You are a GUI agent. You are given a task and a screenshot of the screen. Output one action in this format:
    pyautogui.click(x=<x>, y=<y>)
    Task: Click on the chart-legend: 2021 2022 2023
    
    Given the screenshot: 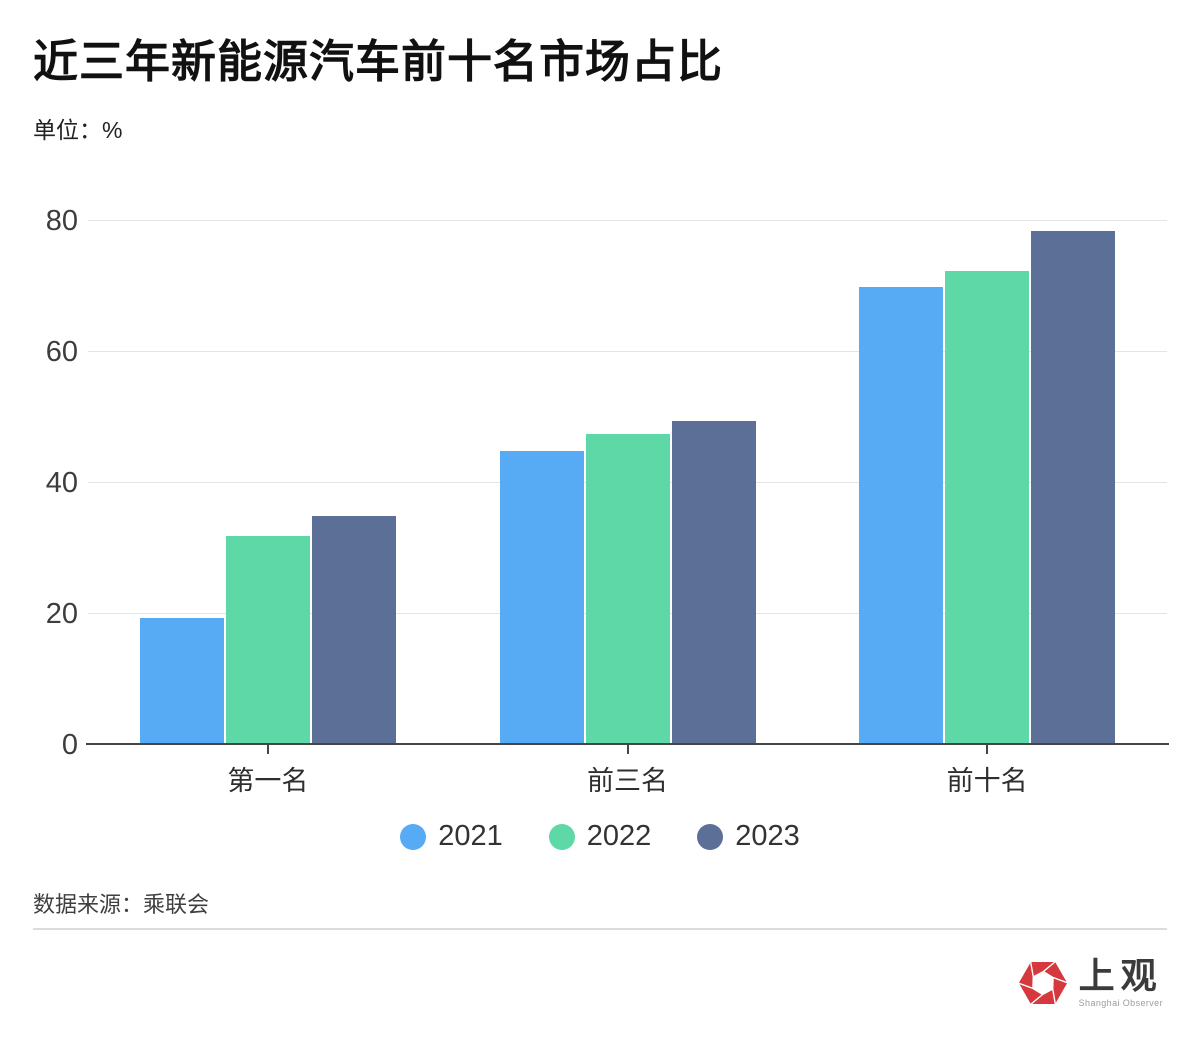 What is the action you would take?
    pyautogui.click(x=600, y=836)
    